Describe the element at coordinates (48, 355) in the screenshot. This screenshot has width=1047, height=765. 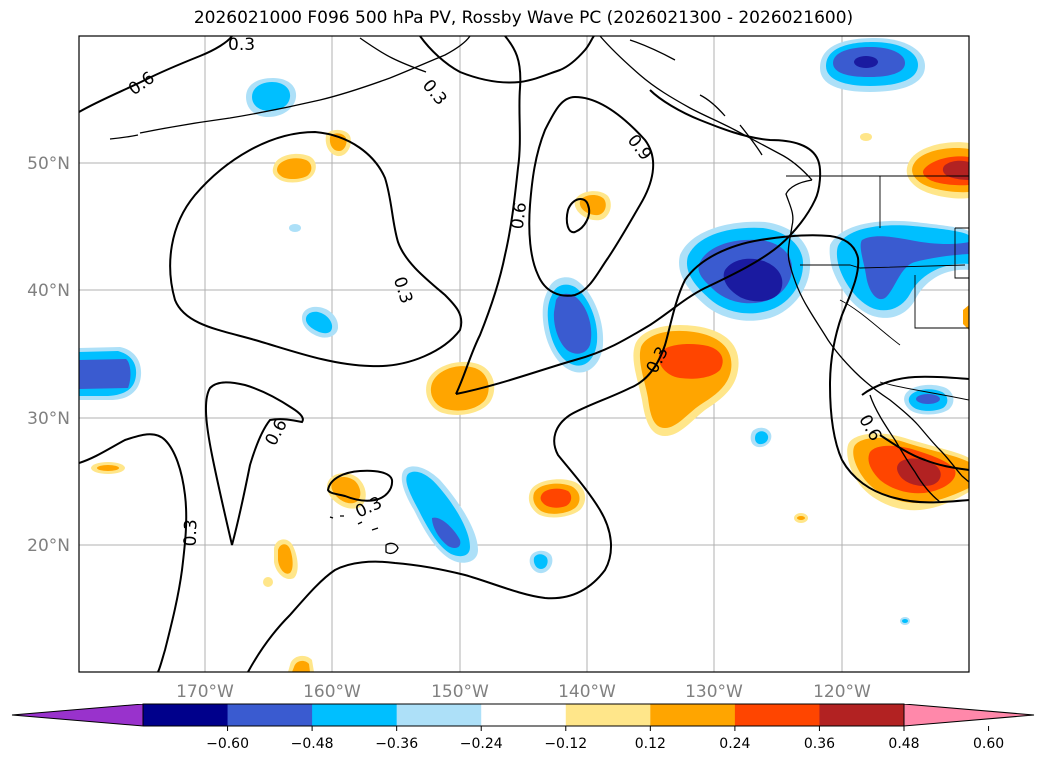
I see `latitude-labels: 50°N 40°N 30°N 20°N` at that location.